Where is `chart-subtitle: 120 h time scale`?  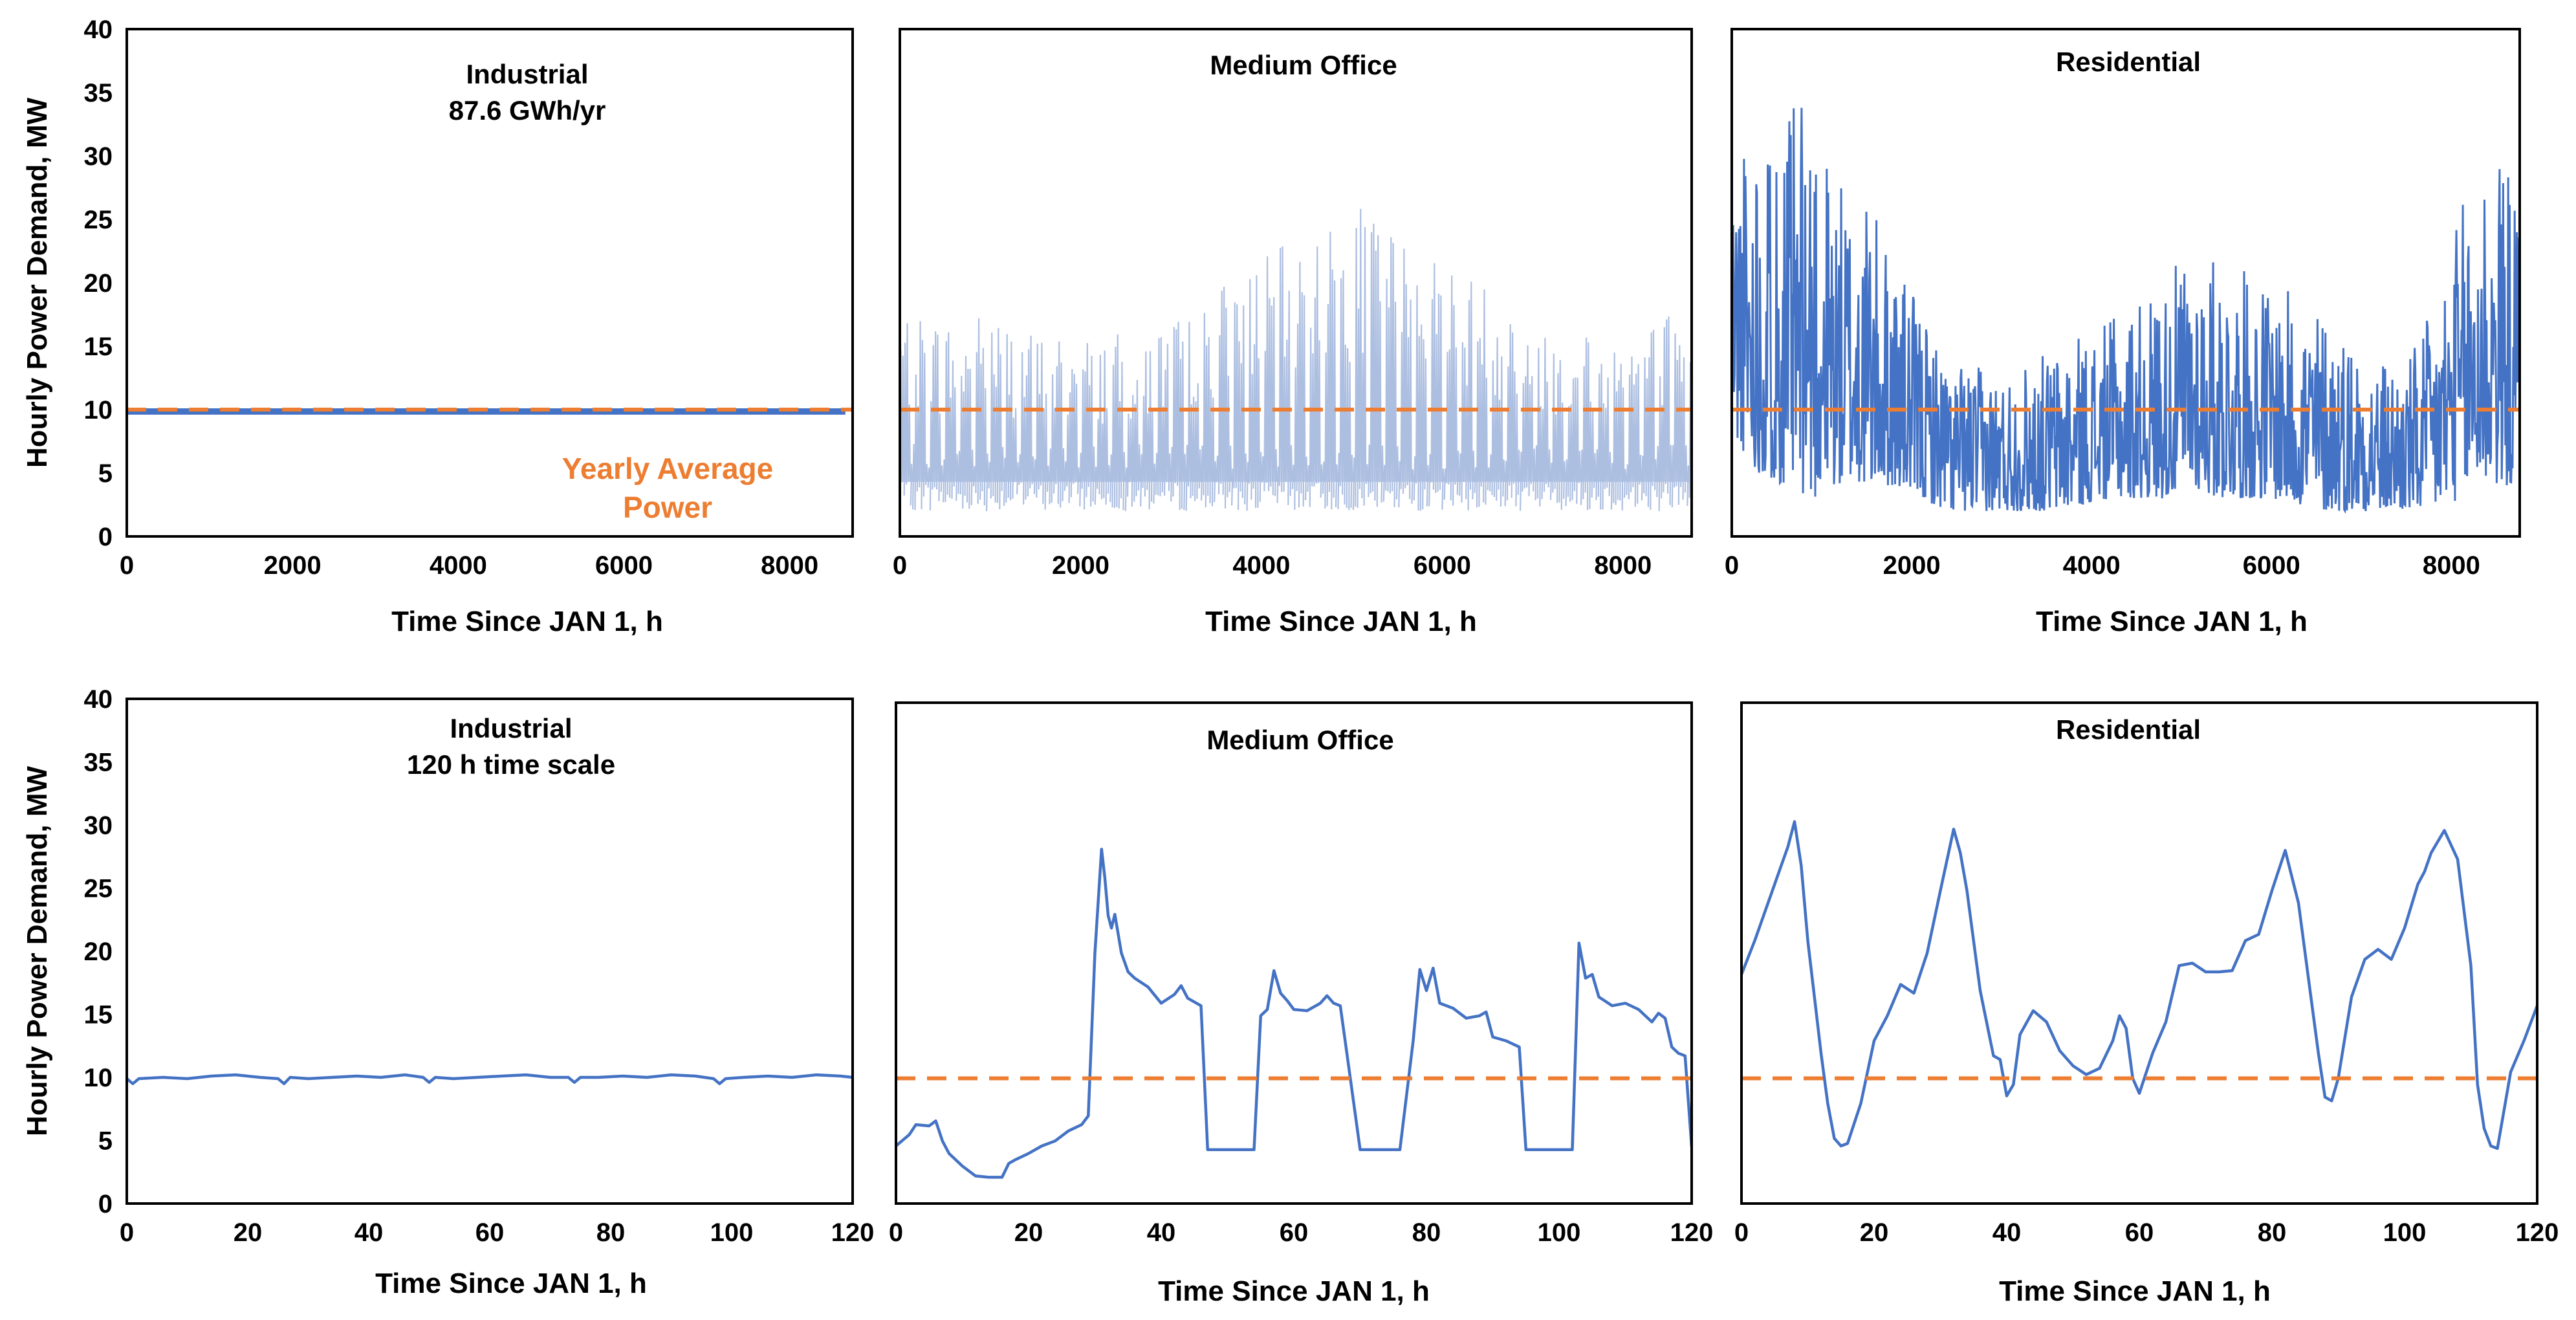
chart-subtitle: 120 h time scale is located at coordinates (511, 764).